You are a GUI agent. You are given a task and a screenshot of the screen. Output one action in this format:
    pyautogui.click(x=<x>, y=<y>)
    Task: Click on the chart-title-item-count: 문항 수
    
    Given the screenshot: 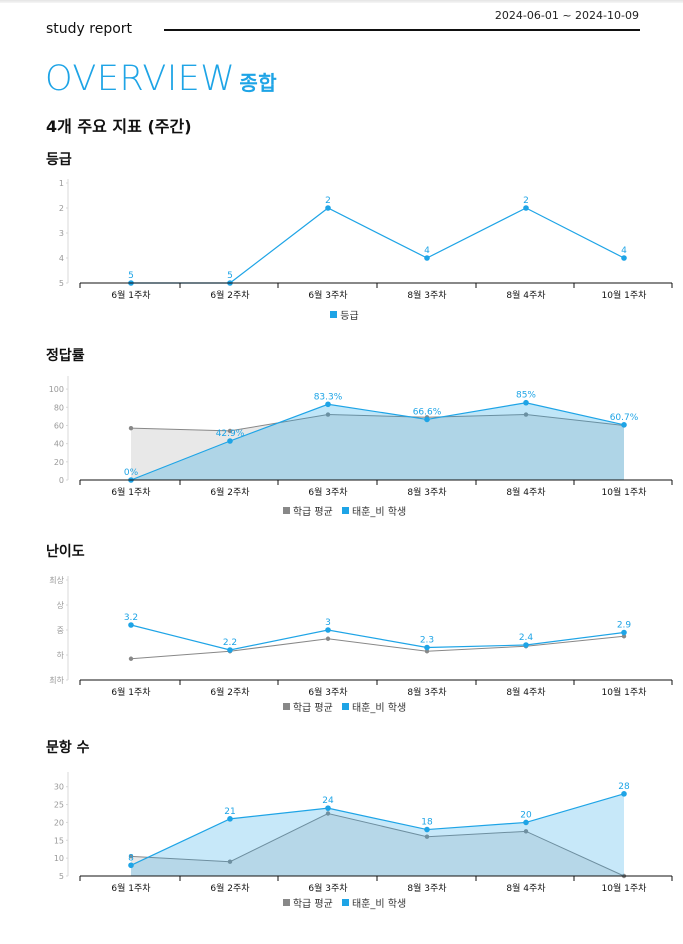 What is the action you would take?
    pyautogui.click(x=68, y=748)
    